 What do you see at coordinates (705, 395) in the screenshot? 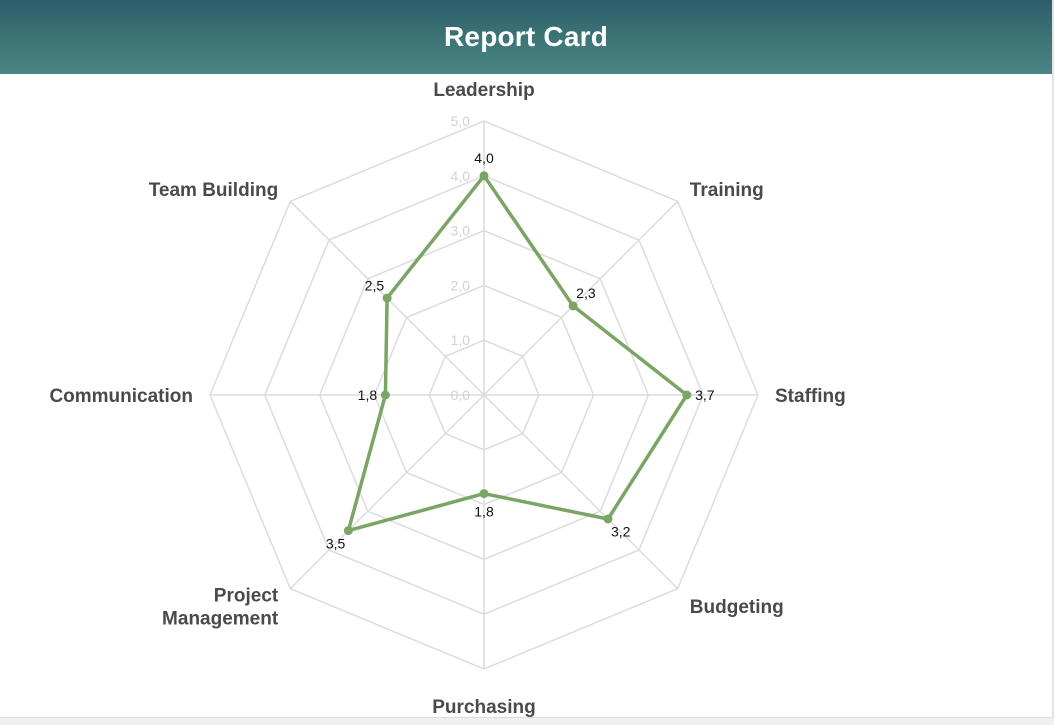
I see `data-label: 3,7` at bounding box center [705, 395].